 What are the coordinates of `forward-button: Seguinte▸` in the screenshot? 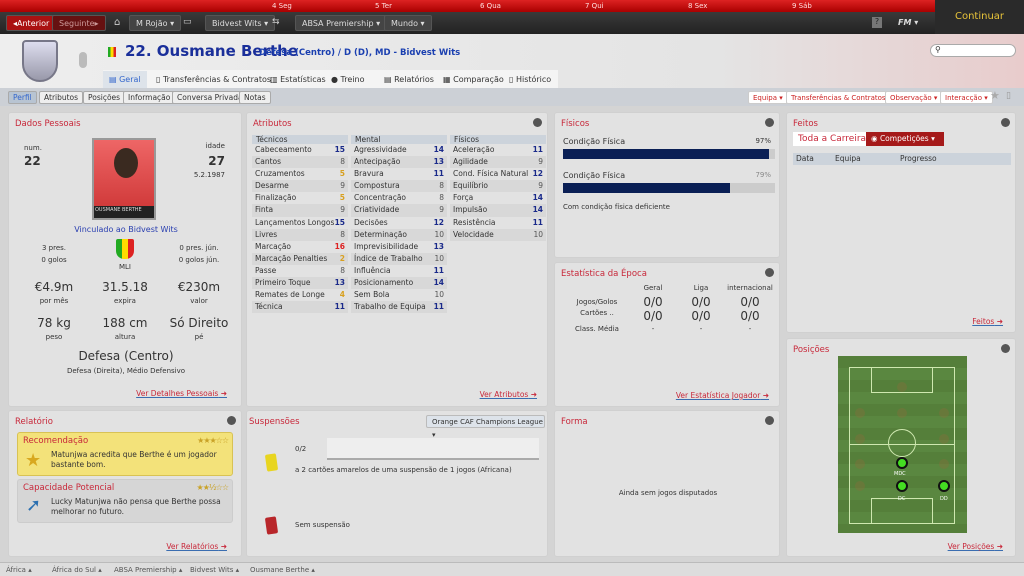 It's located at (79, 23).